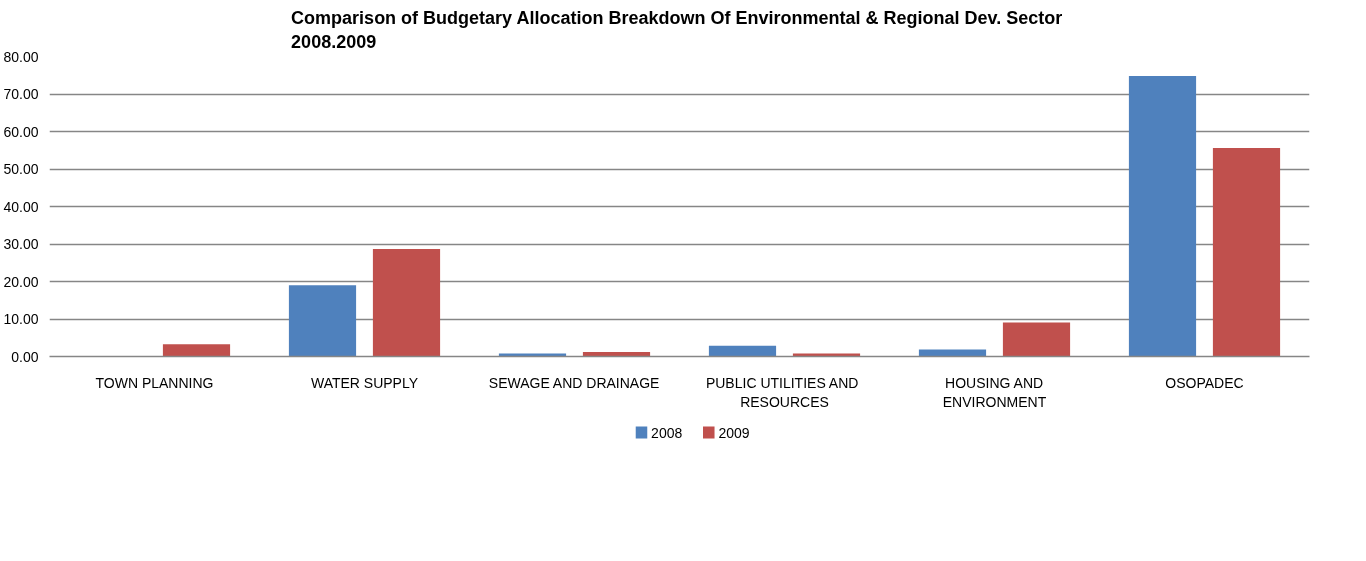 The width and height of the screenshot is (1366, 561). Describe the element at coordinates (782, 392) in the screenshot. I see `x-tick-label: PUBLIC UTILITIES AND RESOURCES` at that location.